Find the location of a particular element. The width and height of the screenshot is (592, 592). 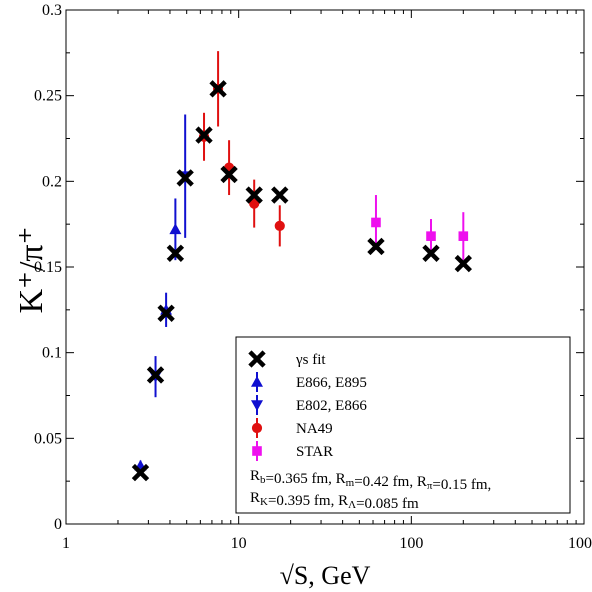

legend-label: E802, E866 is located at coordinates (331, 406).